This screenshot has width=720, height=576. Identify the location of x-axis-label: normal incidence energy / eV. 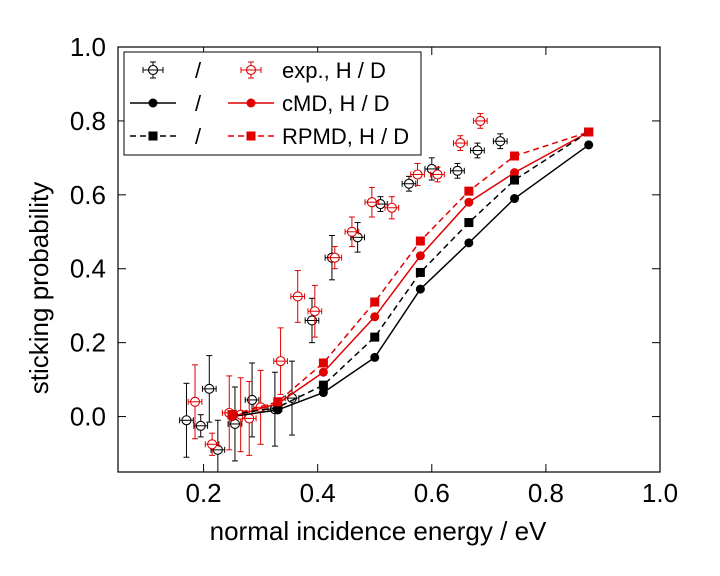
(378, 531).